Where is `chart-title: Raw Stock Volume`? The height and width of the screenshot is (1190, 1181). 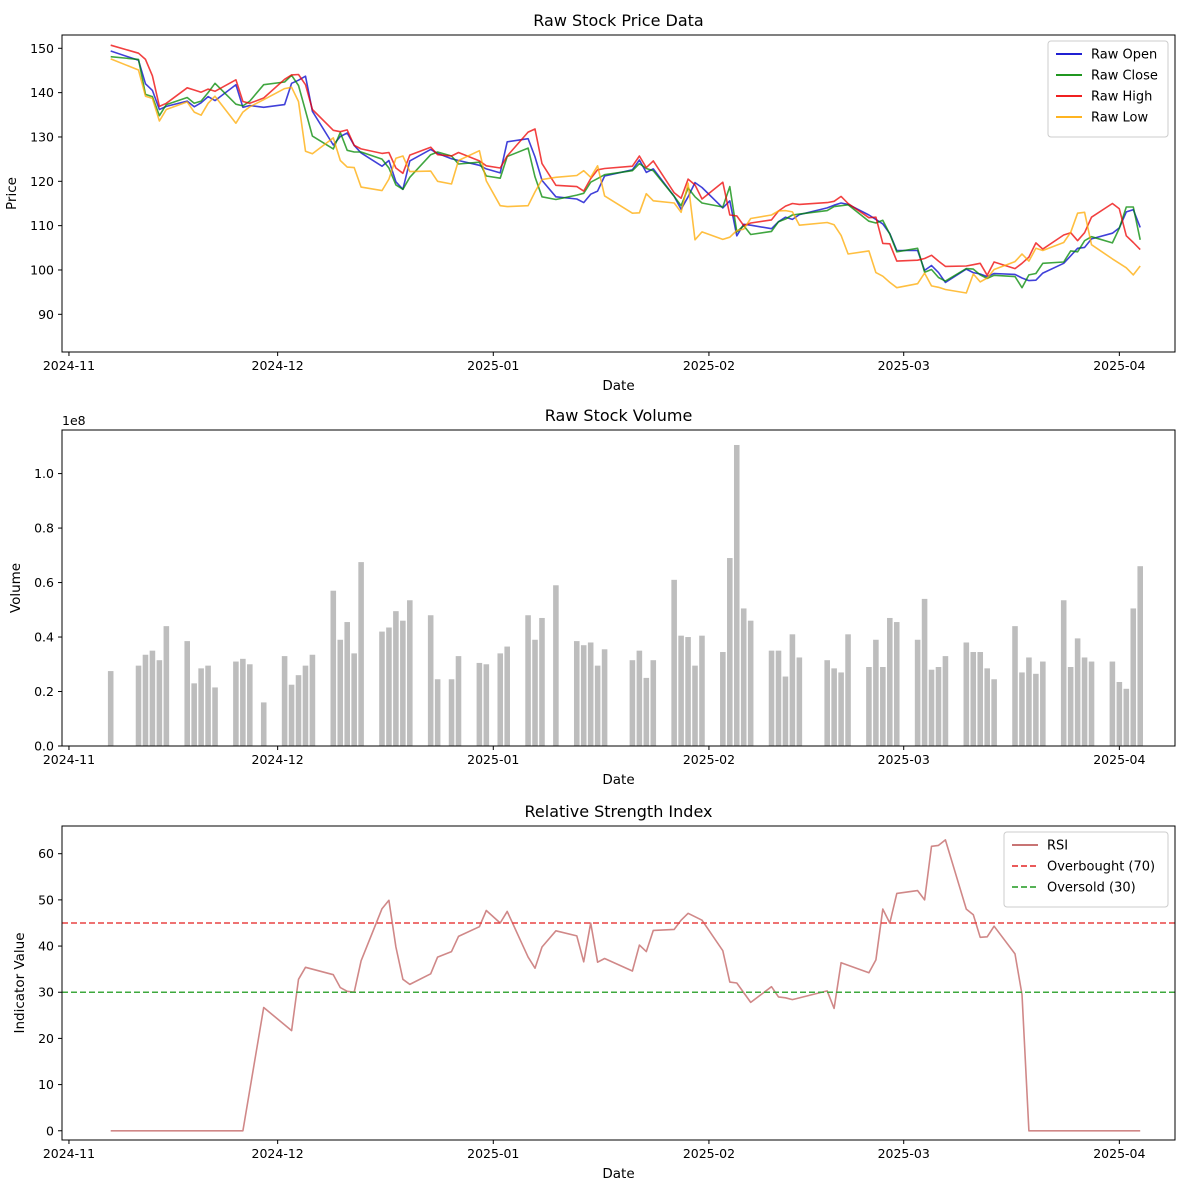
chart-title: Raw Stock Volume is located at coordinates (619, 415).